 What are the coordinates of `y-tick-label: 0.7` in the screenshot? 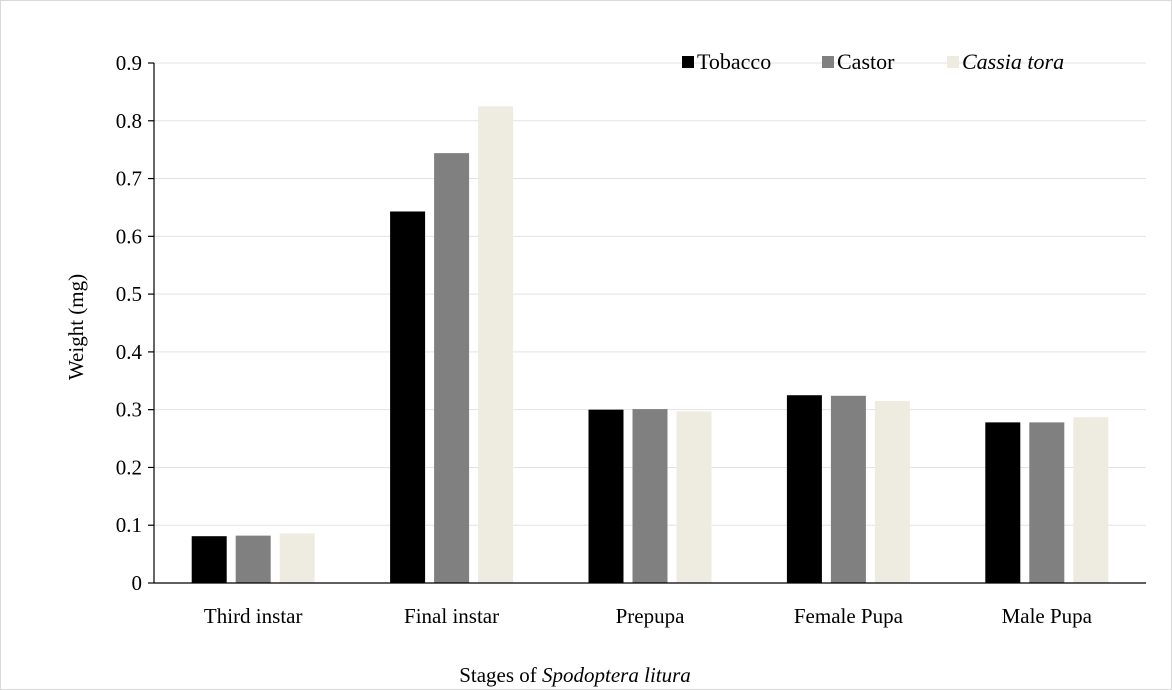 It's located at (129, 179).